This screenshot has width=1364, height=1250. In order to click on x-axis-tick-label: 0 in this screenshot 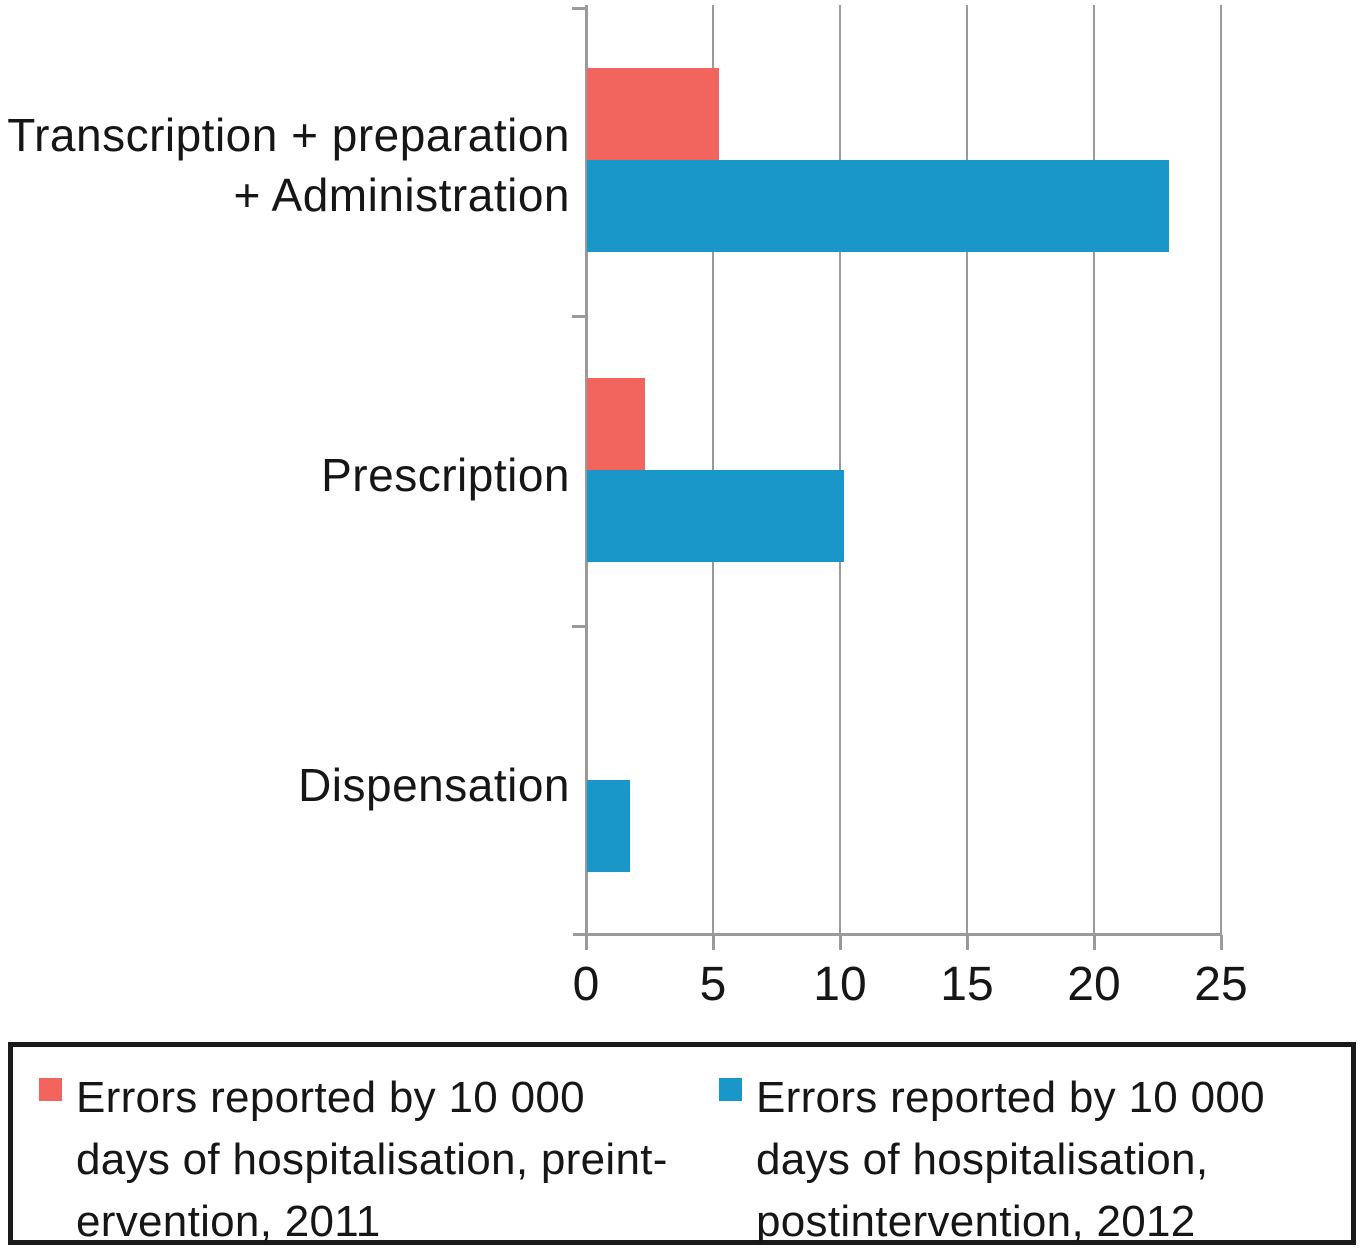, I will do `click(586, 984)`.